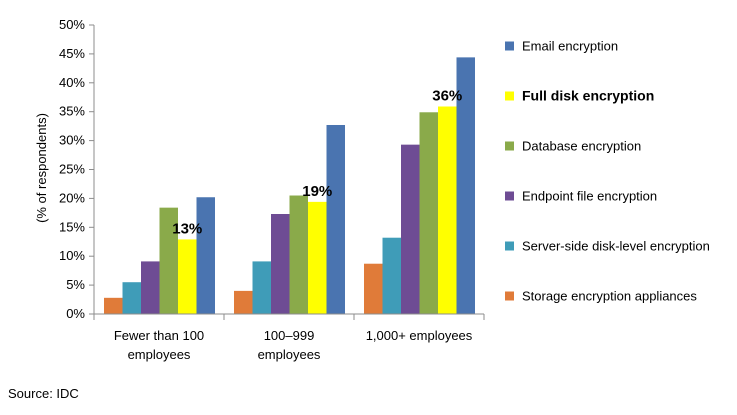 The width and height of the screenshot is (737, 415). Describe the element at coordinates (588, 96) in the screenshot. I see `legend-label: Full disk encryption` at that location.